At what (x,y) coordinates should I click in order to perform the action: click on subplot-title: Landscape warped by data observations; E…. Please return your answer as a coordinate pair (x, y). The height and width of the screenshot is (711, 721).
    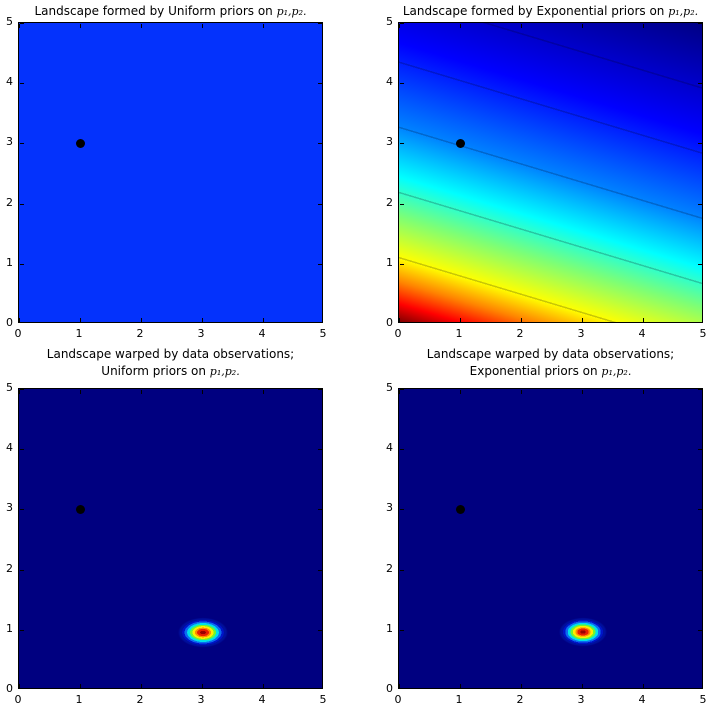
    Looking at the image, I should click on (550, 363).